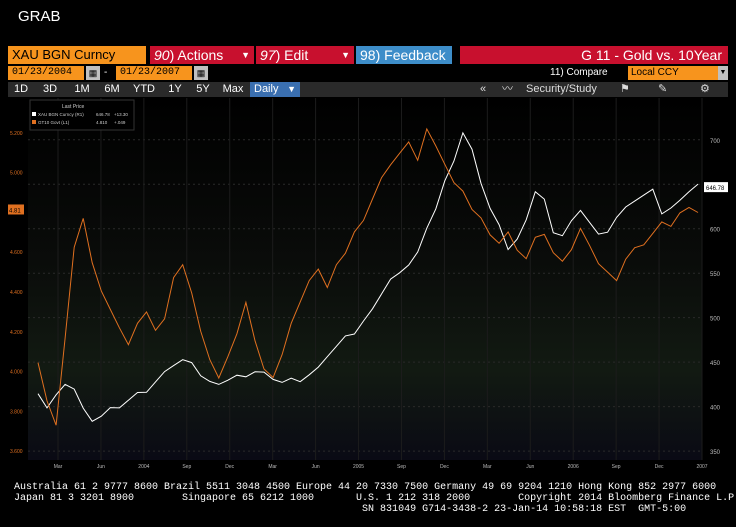 Image resolution: width=736 pixels, height=527 pixels. What do you see at coordinates (120, 122) in the screenshot?
I see `legend-change: +.049` at bounding box center [120, 122].